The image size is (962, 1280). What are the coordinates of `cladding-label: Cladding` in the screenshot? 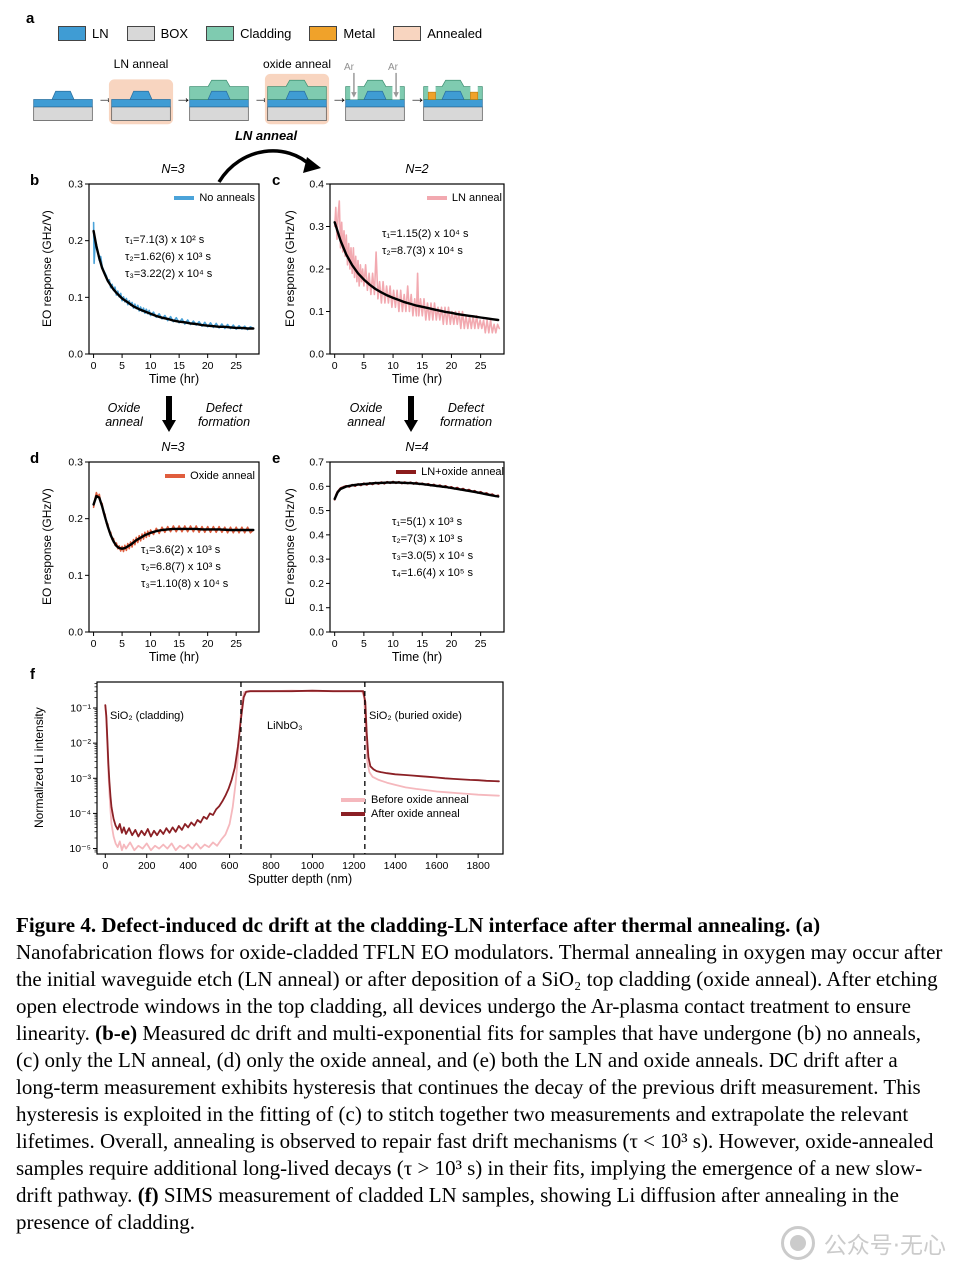 It's located at (266, 33).